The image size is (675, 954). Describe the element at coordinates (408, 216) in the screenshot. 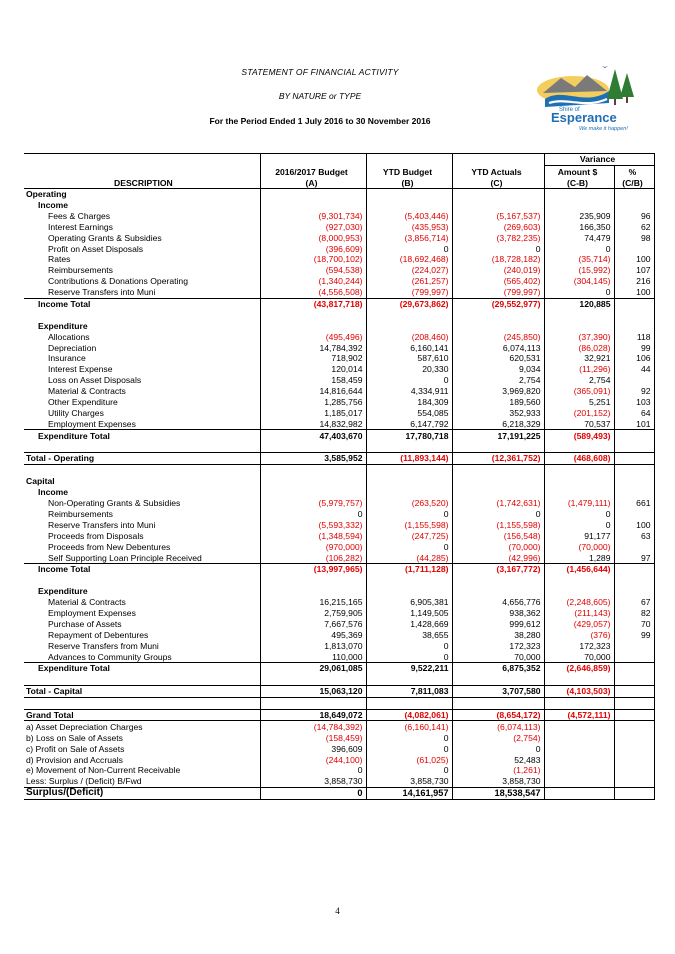

I see `ytd-budget-cell: (5,403,446)` at that location.